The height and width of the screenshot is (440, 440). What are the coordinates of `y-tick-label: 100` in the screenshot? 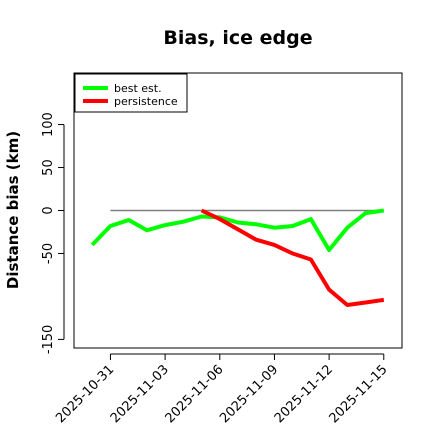 It's located at (48, 124).